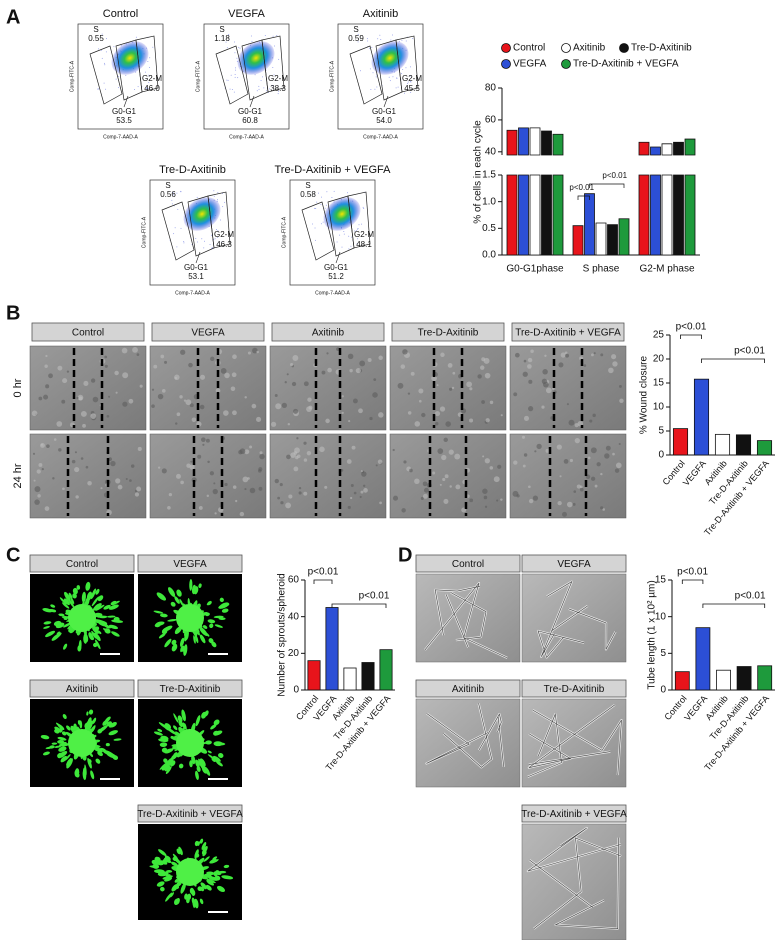  Describe the element at coordinates (663, 653) in the screenshot. I see `y-tick-label: 5` at that location.